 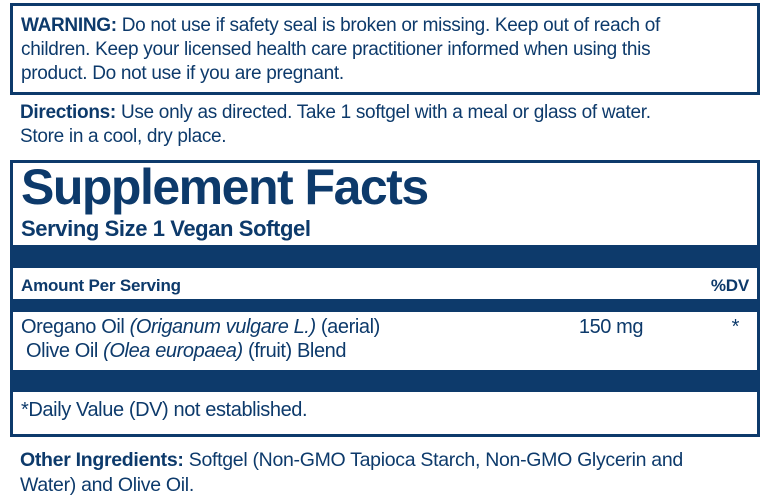 What do you see at coordinates (385, 256) in the screenshot?
I see `divider-bar-top` at bounding box center [385, 256].